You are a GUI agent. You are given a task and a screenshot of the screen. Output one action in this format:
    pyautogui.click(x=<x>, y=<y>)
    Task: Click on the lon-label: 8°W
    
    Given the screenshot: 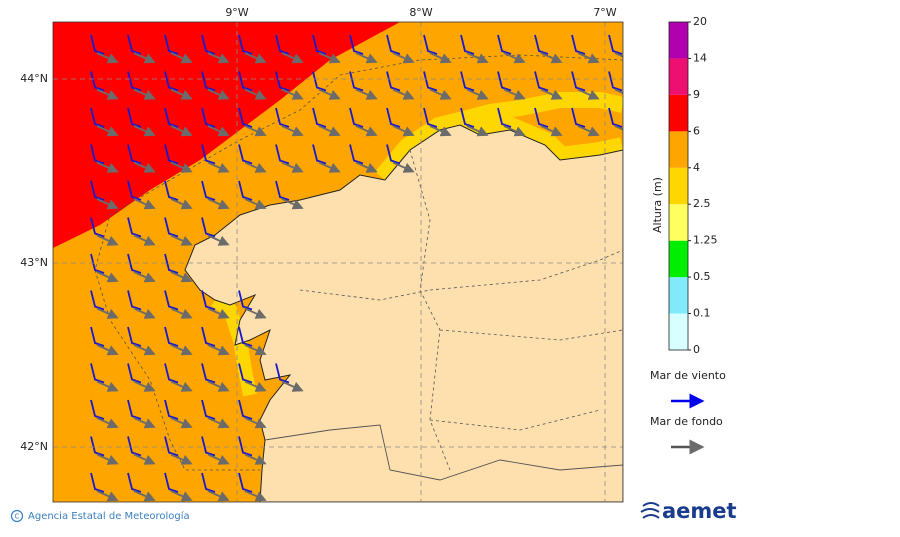 What is the action you would take?
    pyautogui.click(x=420, y=12)
    